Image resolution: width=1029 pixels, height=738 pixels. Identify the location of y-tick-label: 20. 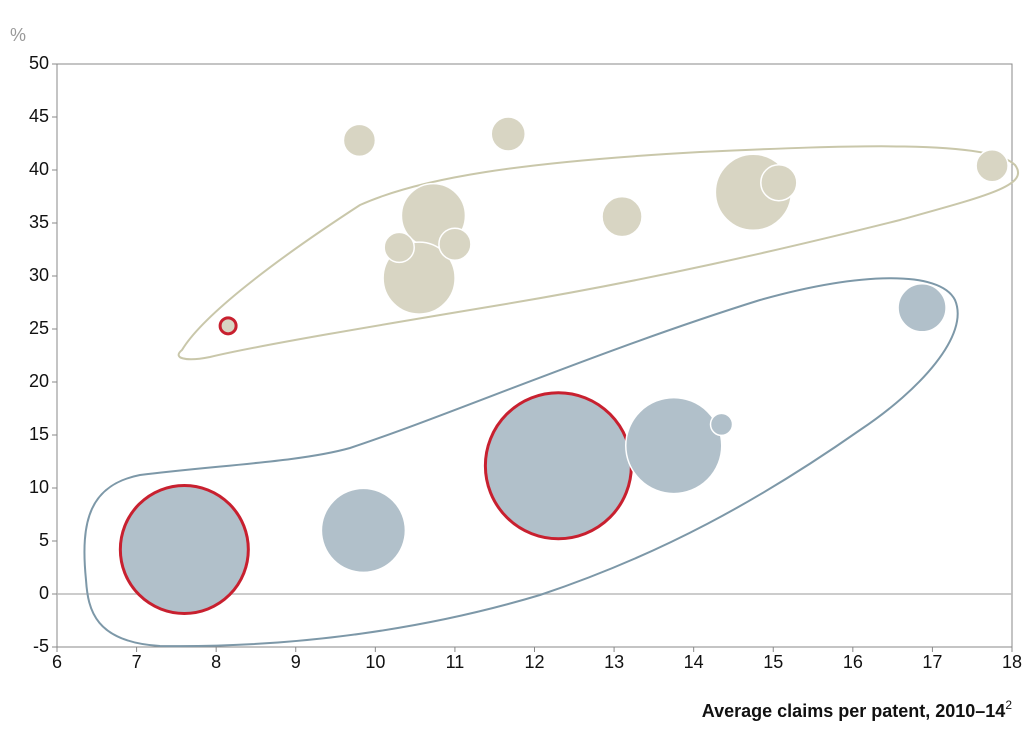
(39, 381).